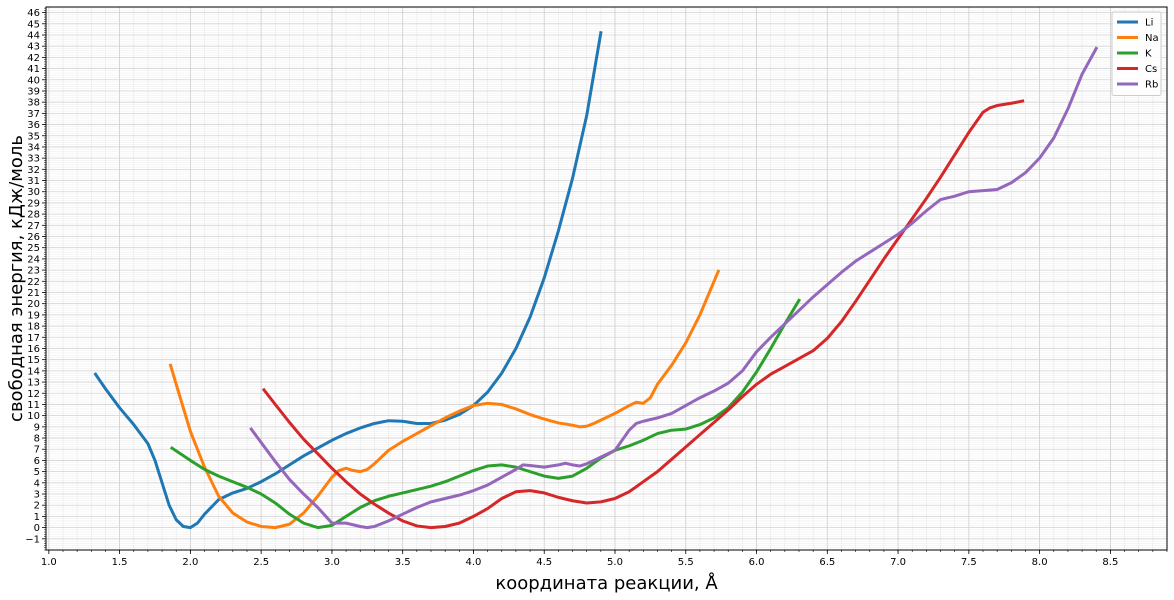 This screenshot has height=600, width=1174. What do you see at coordinates (473, 562) in the screenshot?
I see `x-tick-label: 4.0` at bounding box center [473, 562].